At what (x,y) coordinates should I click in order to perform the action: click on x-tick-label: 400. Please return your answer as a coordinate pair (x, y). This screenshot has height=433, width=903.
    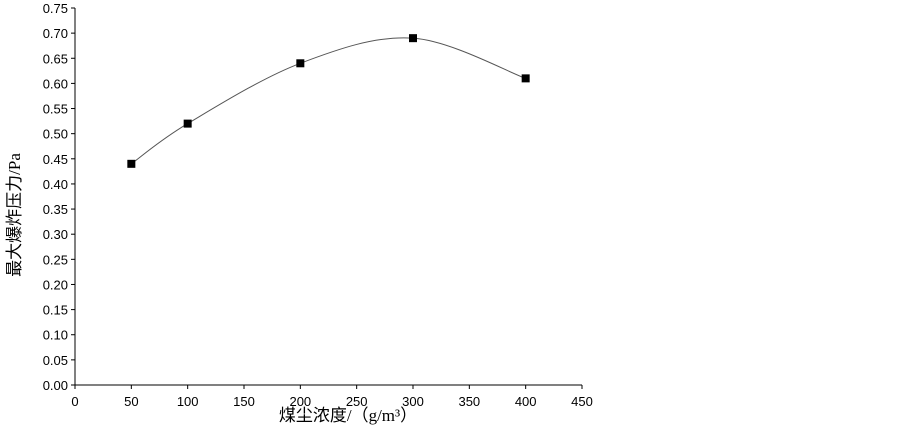
    Looking at the image, I should click on (526, 401).